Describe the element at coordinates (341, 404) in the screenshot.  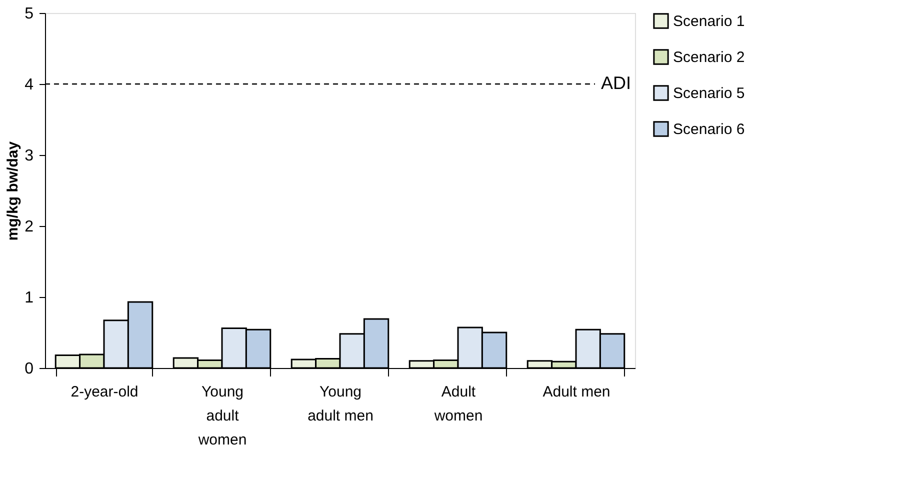
I see `x-tick-label: Young adult men` at that location.